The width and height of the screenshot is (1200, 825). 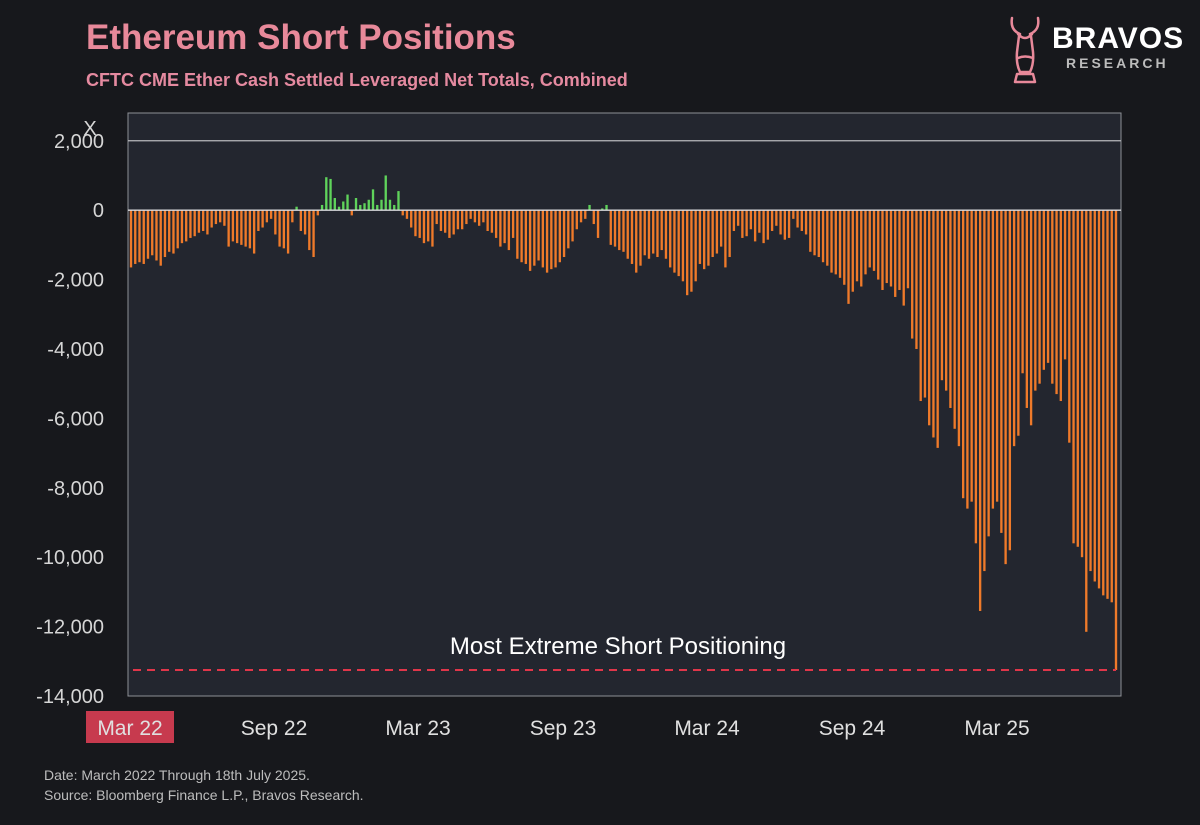 What do you see at coordinates (996, 728) in the screenshot?
I see `x-tick-label: Mar 25` at bounding box center [996, 728].